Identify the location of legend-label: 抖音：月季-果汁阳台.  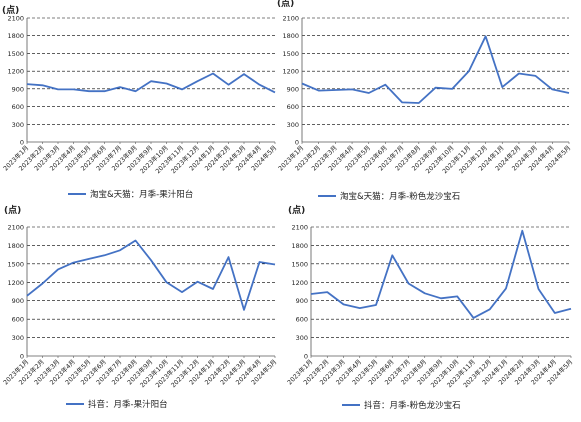
(128, 404).